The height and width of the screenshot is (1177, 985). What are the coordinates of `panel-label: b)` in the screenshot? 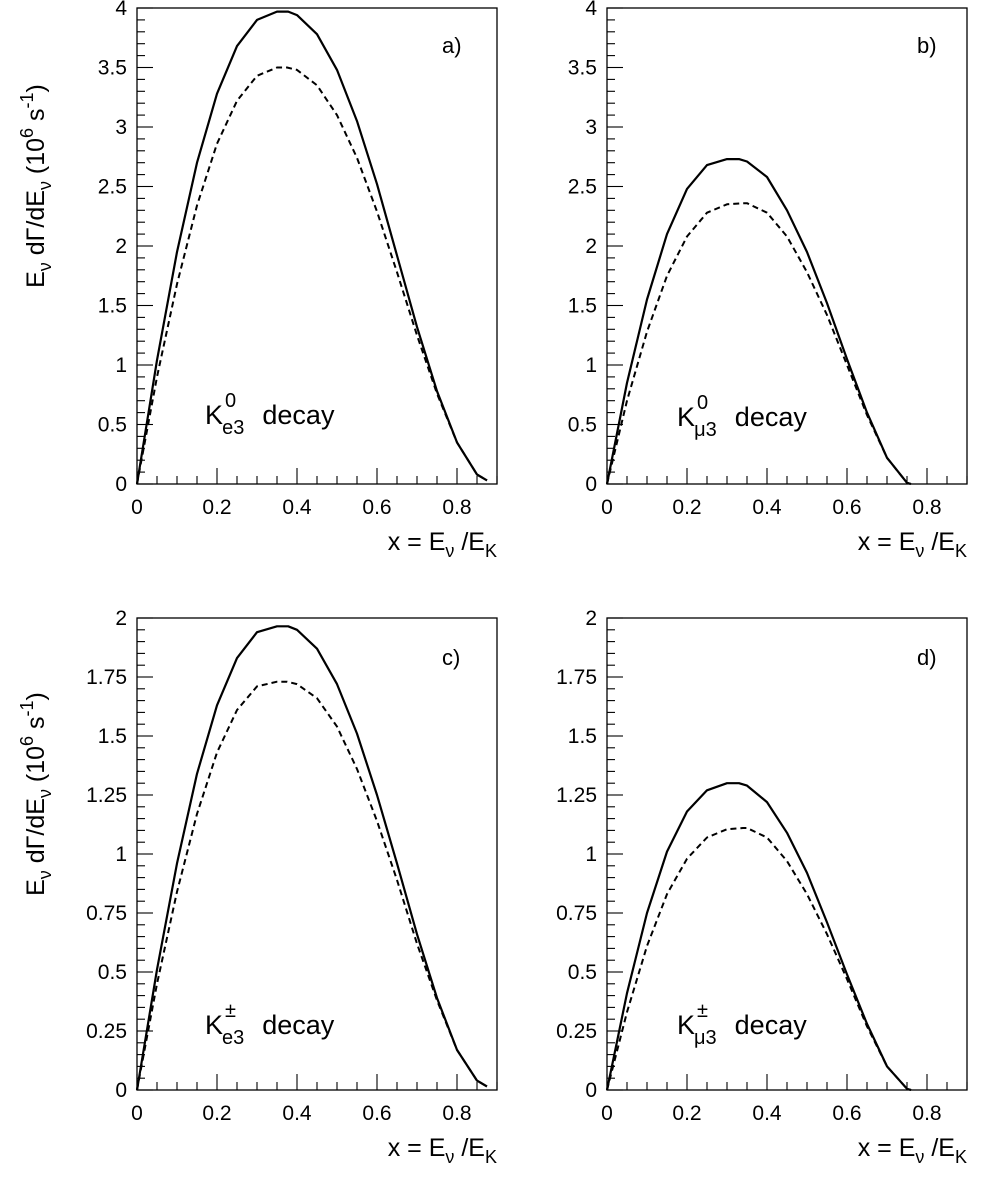 It's located at (927, 45).